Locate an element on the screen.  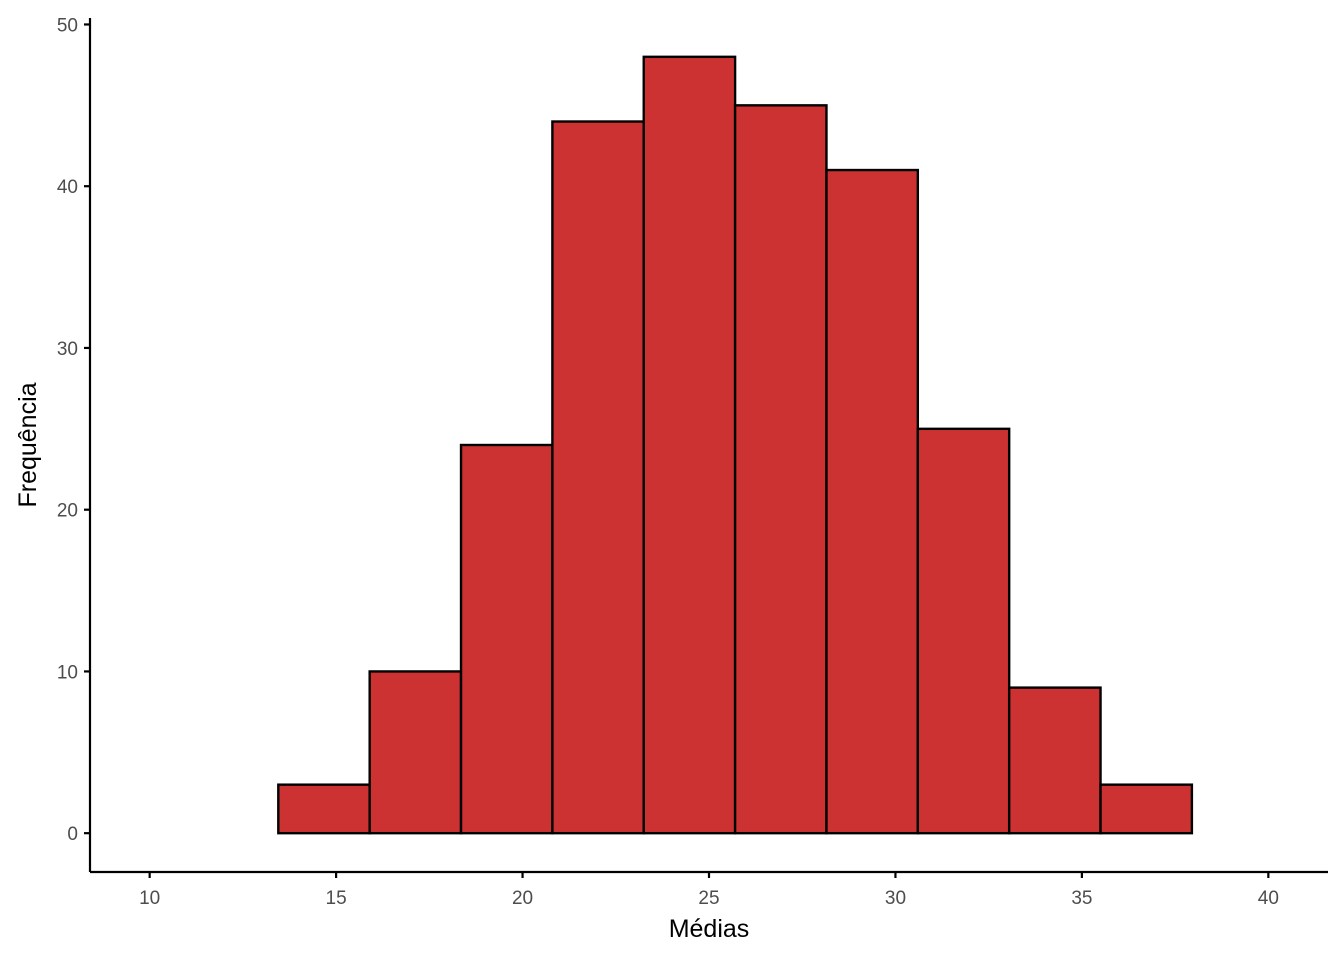
x-tick-label: 40 is located at coordinates (1268, 898).